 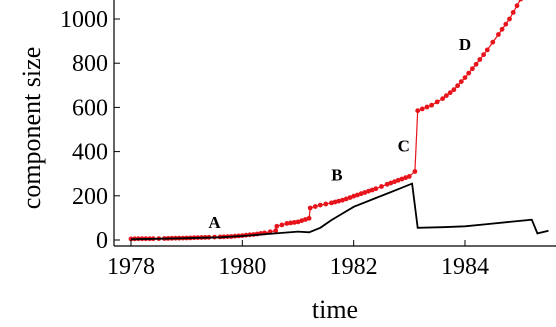 What do you see at coordinates (131, 267) in the screenshot?
I see `x-tick-label: 1978` at bounding box center [131, 267].